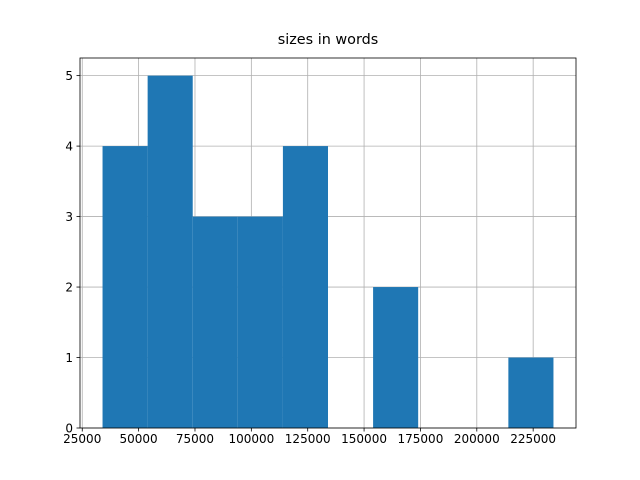  I want to click on x-tick-label: 175000, so click(421, 439).